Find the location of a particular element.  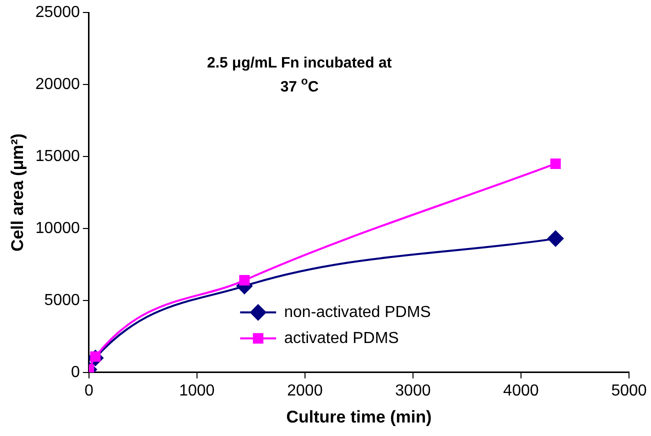

y-tick-label: 10000 is located at coordinates (57, 228).